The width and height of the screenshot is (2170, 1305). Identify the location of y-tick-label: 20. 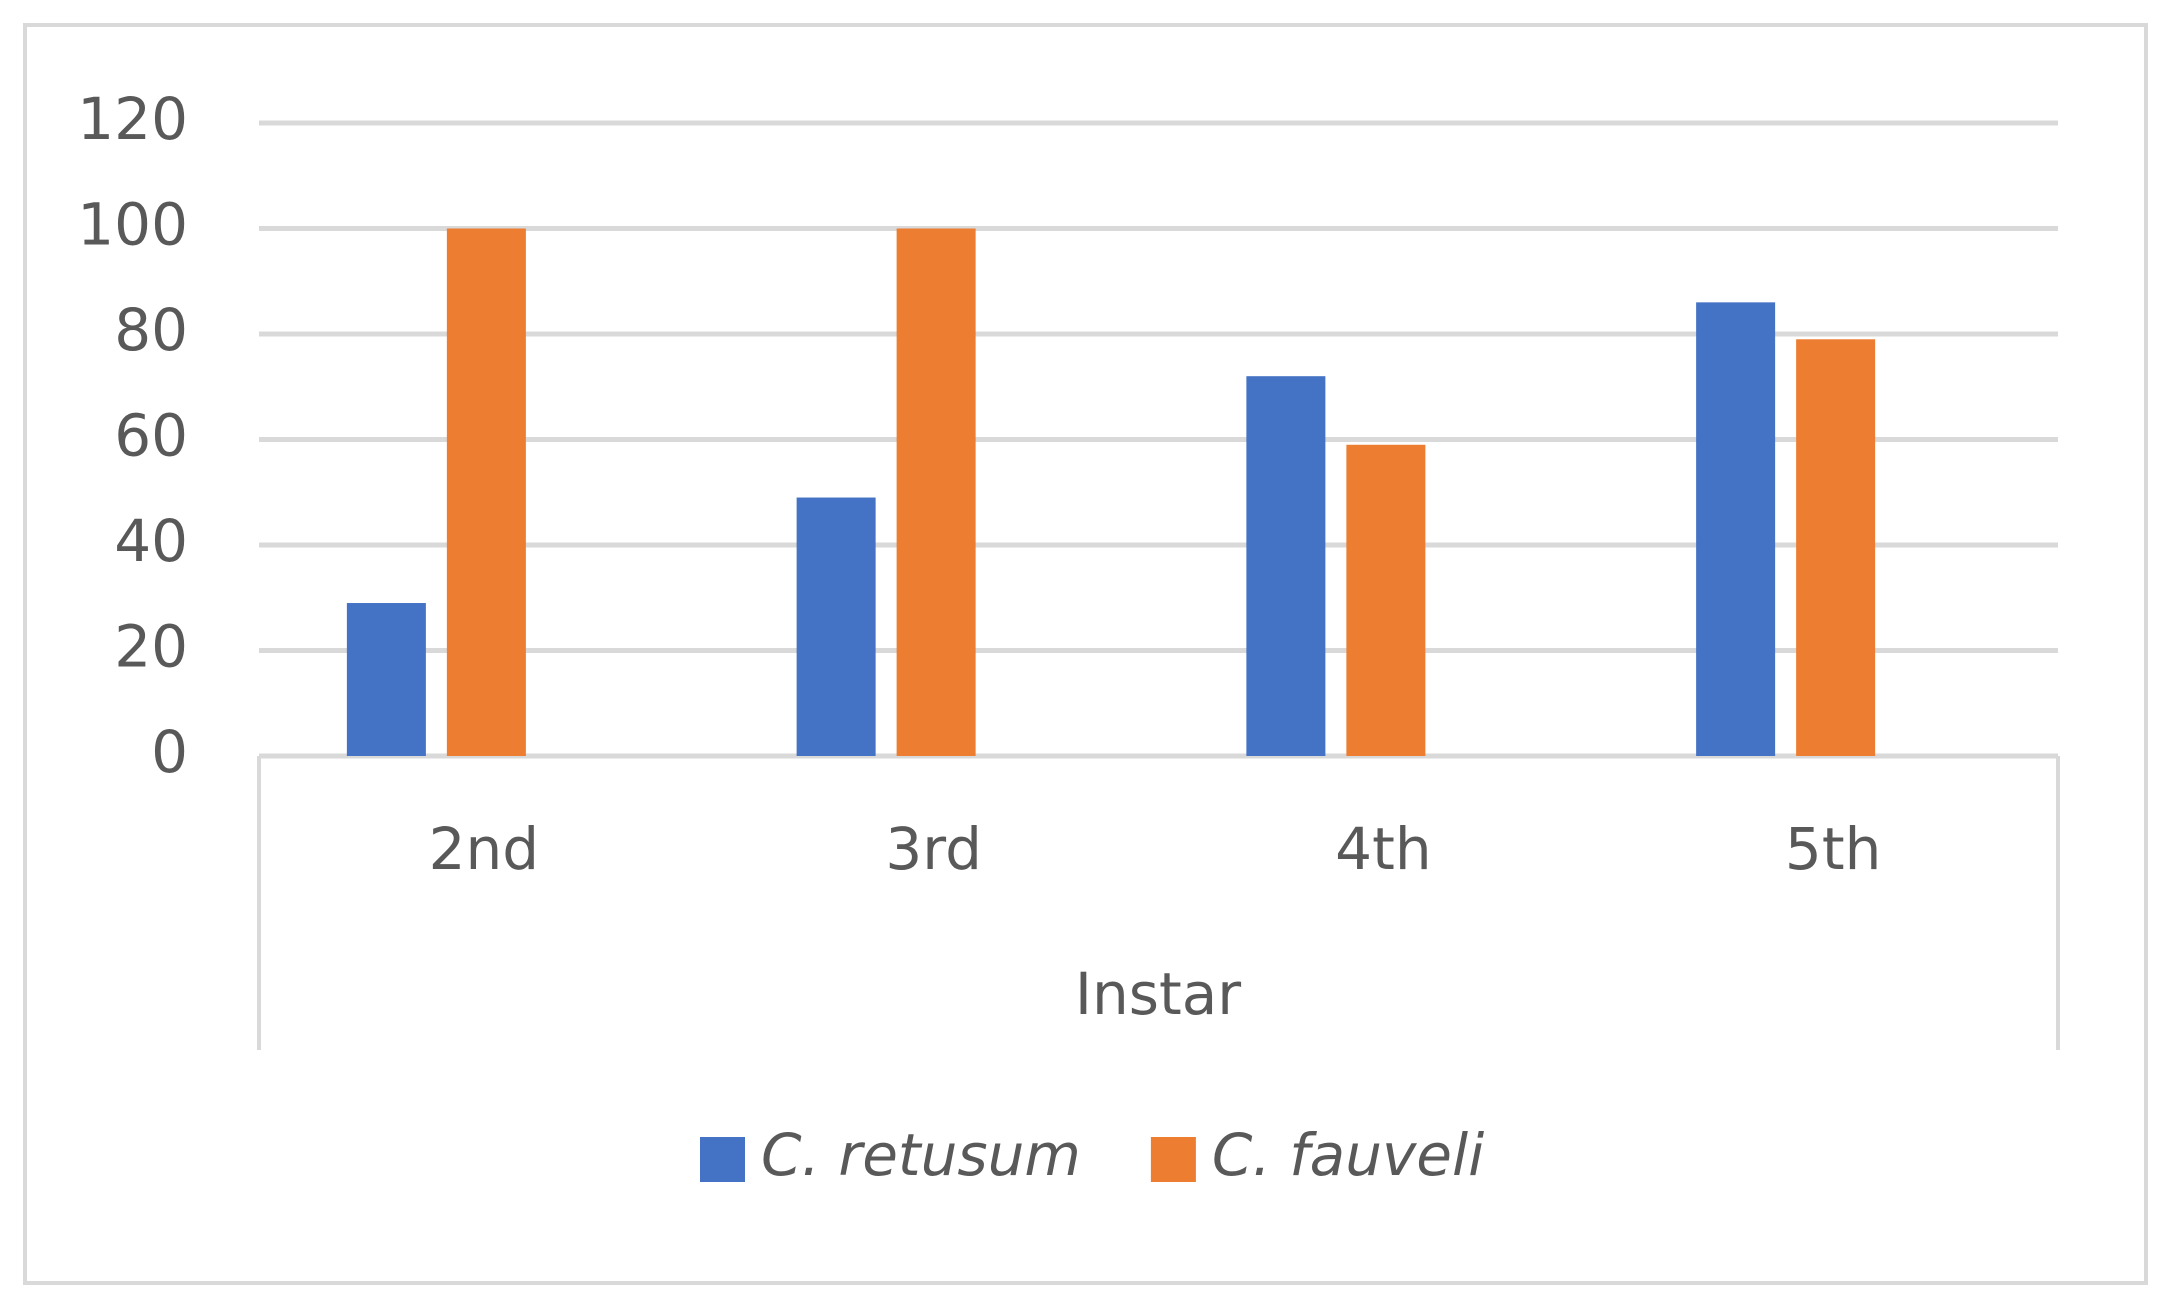
(151, 647).